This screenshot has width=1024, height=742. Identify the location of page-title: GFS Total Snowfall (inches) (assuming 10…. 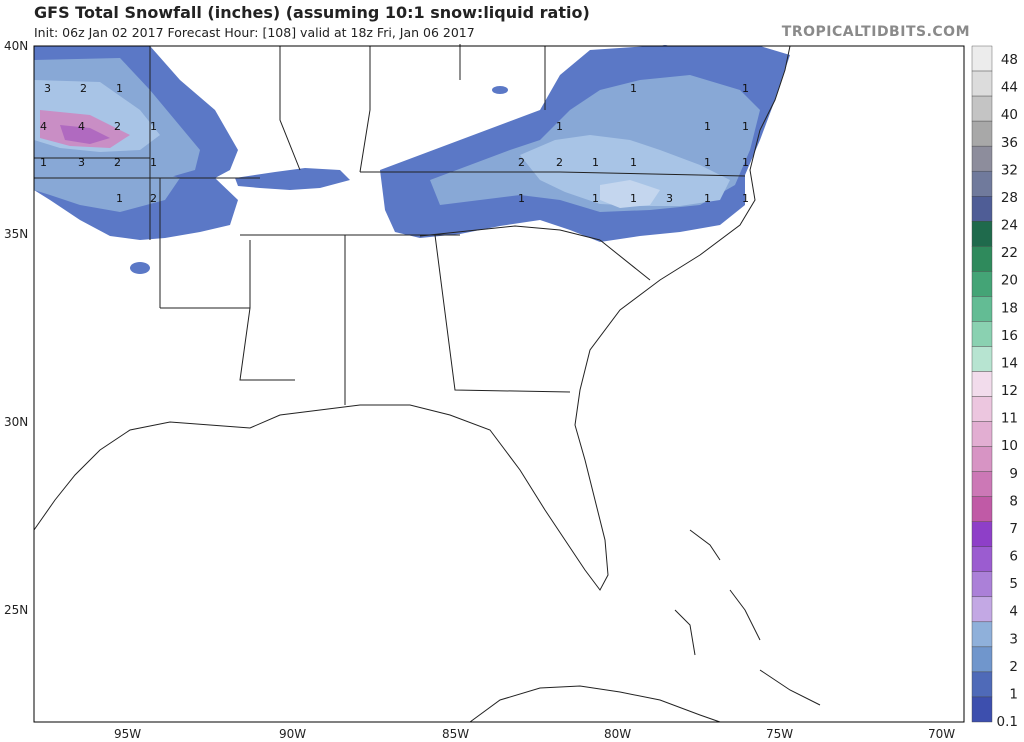
(312, 12).